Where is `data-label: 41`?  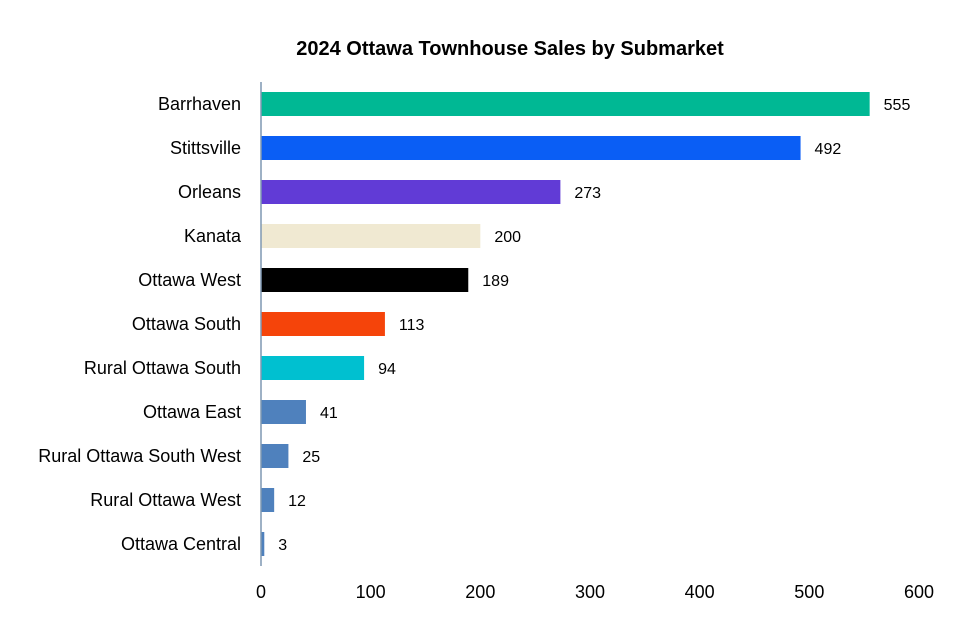
data-label: 41 is located at coordinates (329, 413).